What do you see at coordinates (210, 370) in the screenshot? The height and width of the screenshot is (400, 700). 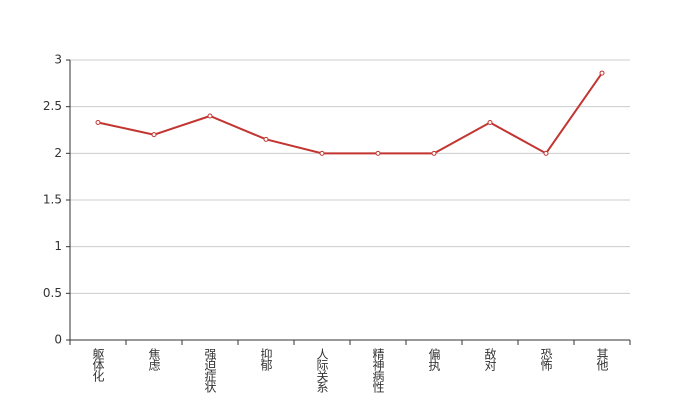 I see `x-tick-label: 强迫症状` at bounding box center [210, 370].